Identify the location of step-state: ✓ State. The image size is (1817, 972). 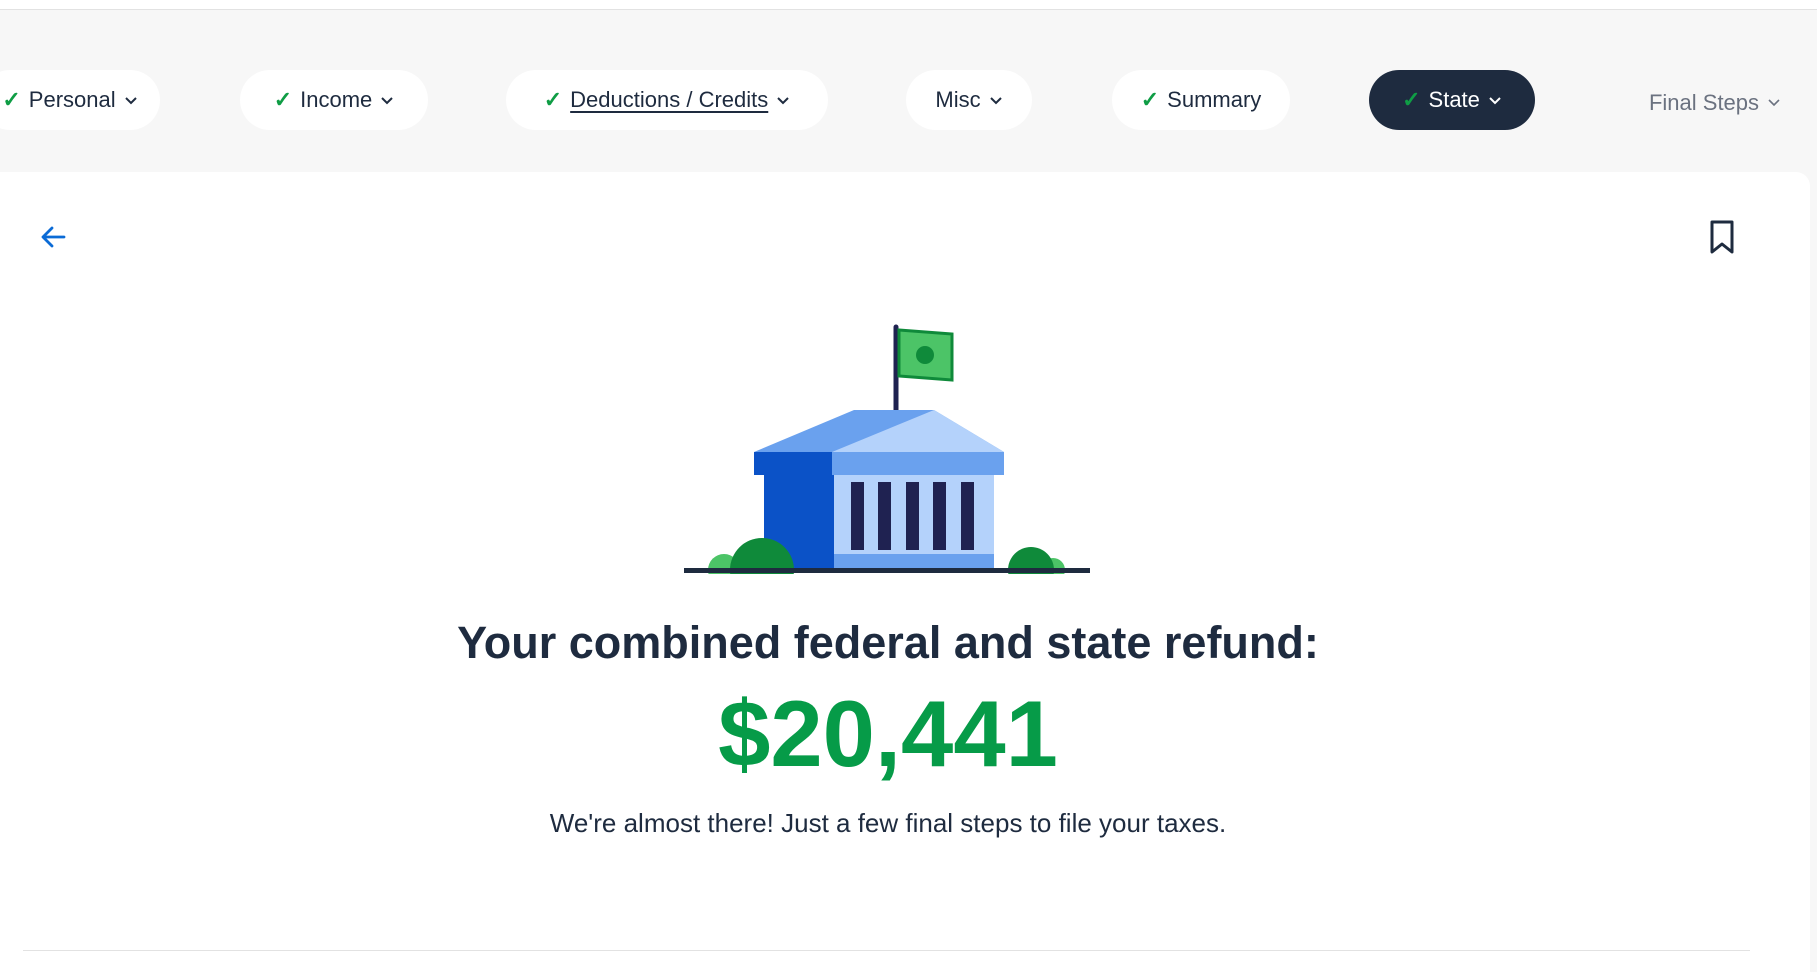
(1452, 100).